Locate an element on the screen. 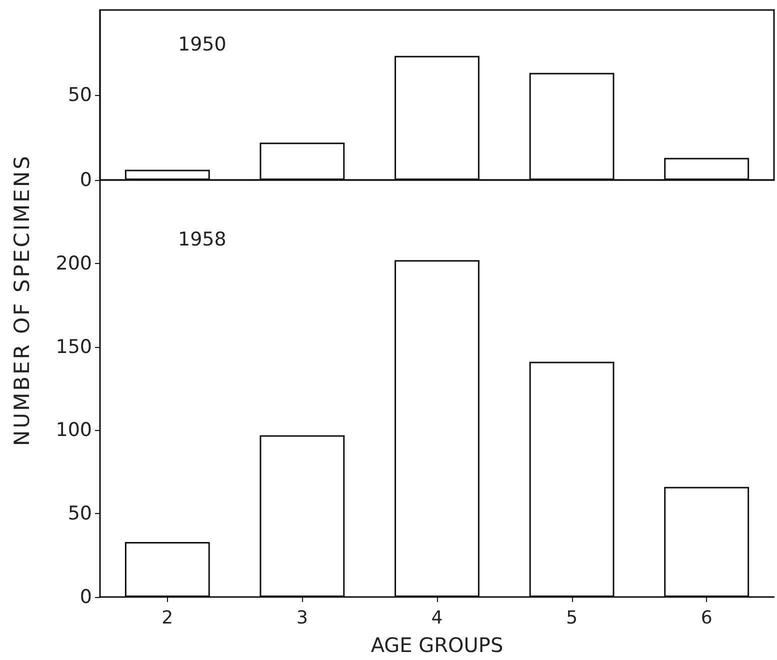 This screenshot has width=777, height=660. x-tick-label: 6 is located at coordinates (706, 618).